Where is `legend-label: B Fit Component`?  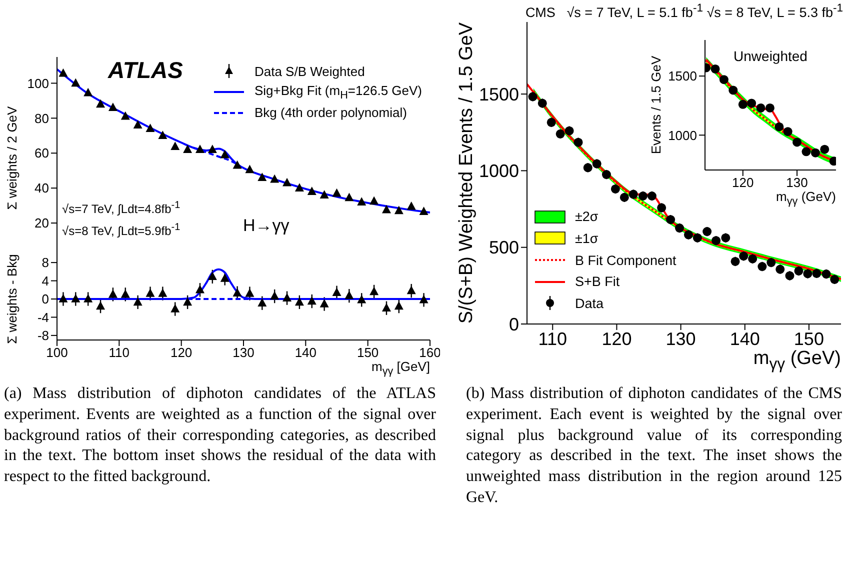 legend-label: B Fit Component is located at coordinates (625, 260).